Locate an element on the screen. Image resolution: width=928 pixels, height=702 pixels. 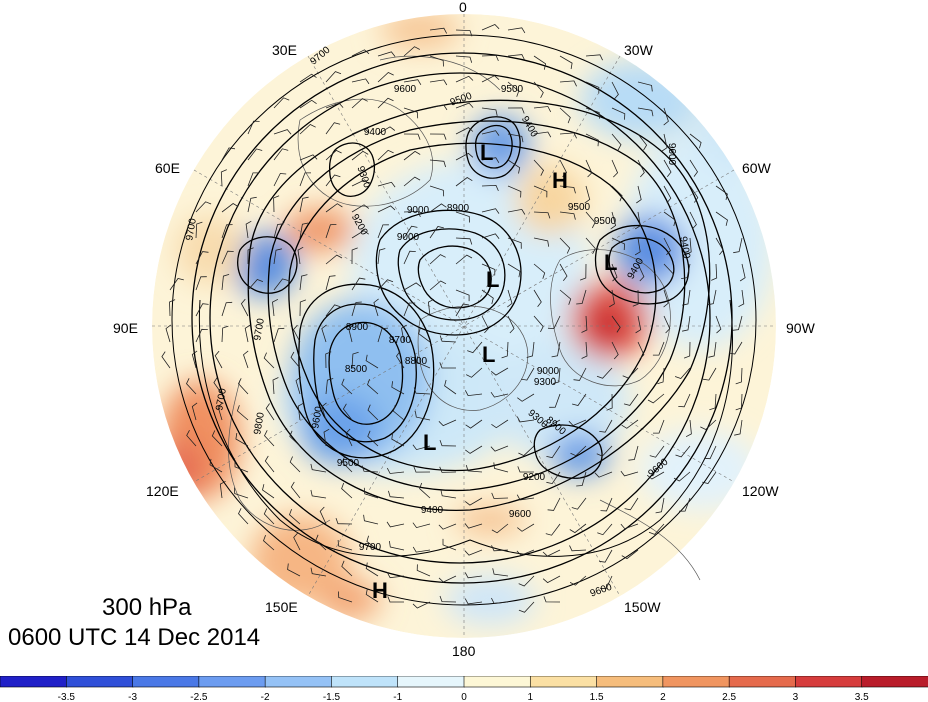
colorbar-tick-label: -3 is located at coordinates (132, 697).